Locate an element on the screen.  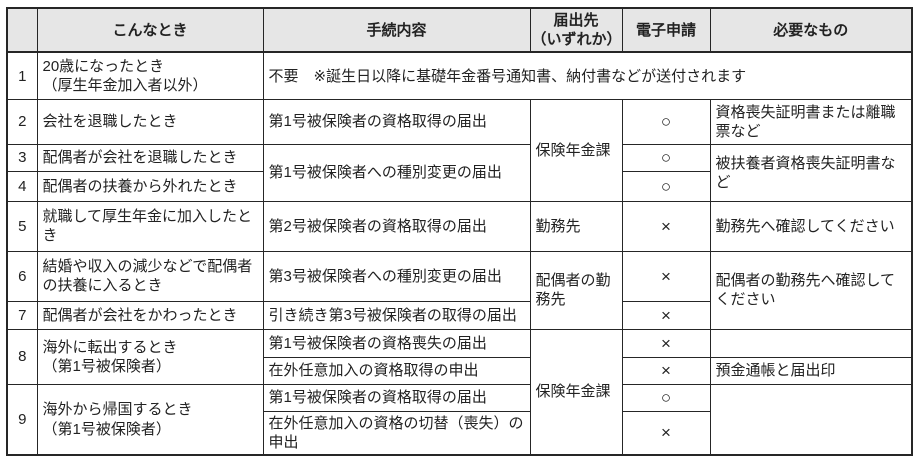
when-cell: 配偶者の扶養から外れたとき is located at coordinates (150, 186).